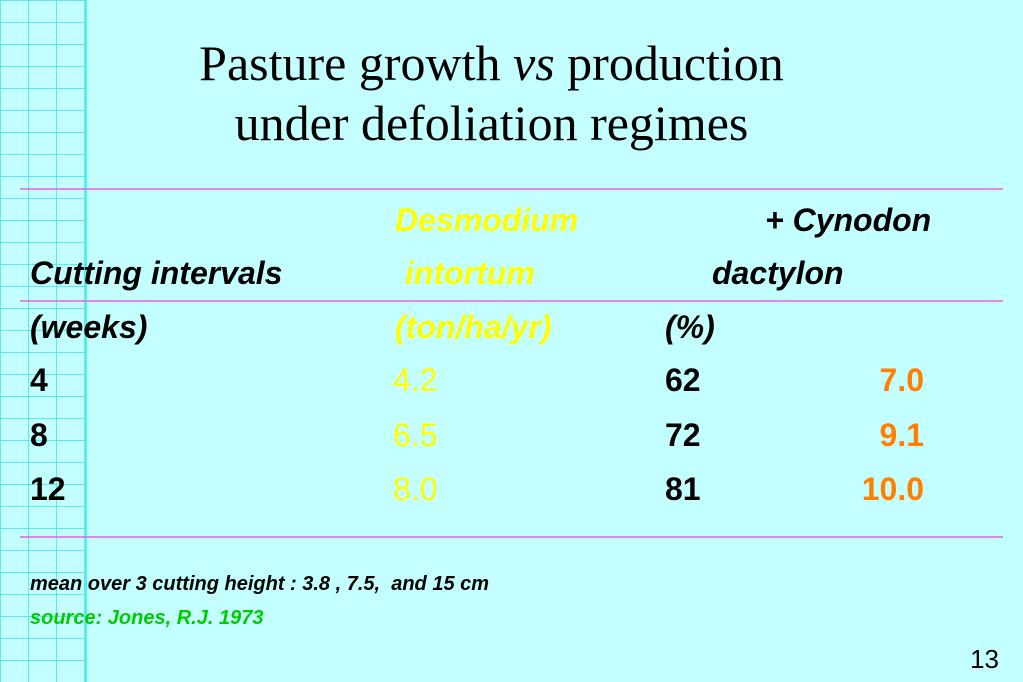 Image resolution: width=1023 pixels, height=682 pixels. What do you see at coordinates (48, 489) in the screenshot?
I see `table-cell: 12` at bounding box center [48, 489].